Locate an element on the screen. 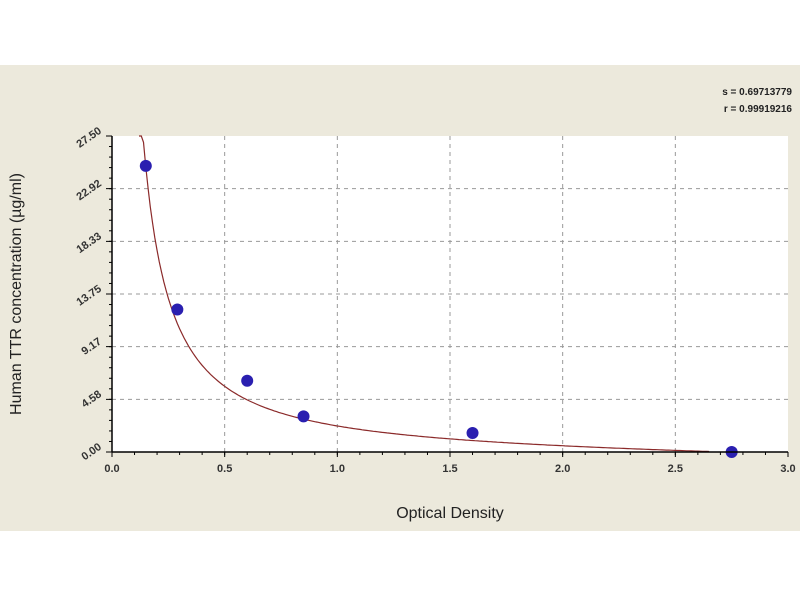 This screenshot has width=800, height=600. y-tick-label: 22.92 is located at coordinates (88, 191).